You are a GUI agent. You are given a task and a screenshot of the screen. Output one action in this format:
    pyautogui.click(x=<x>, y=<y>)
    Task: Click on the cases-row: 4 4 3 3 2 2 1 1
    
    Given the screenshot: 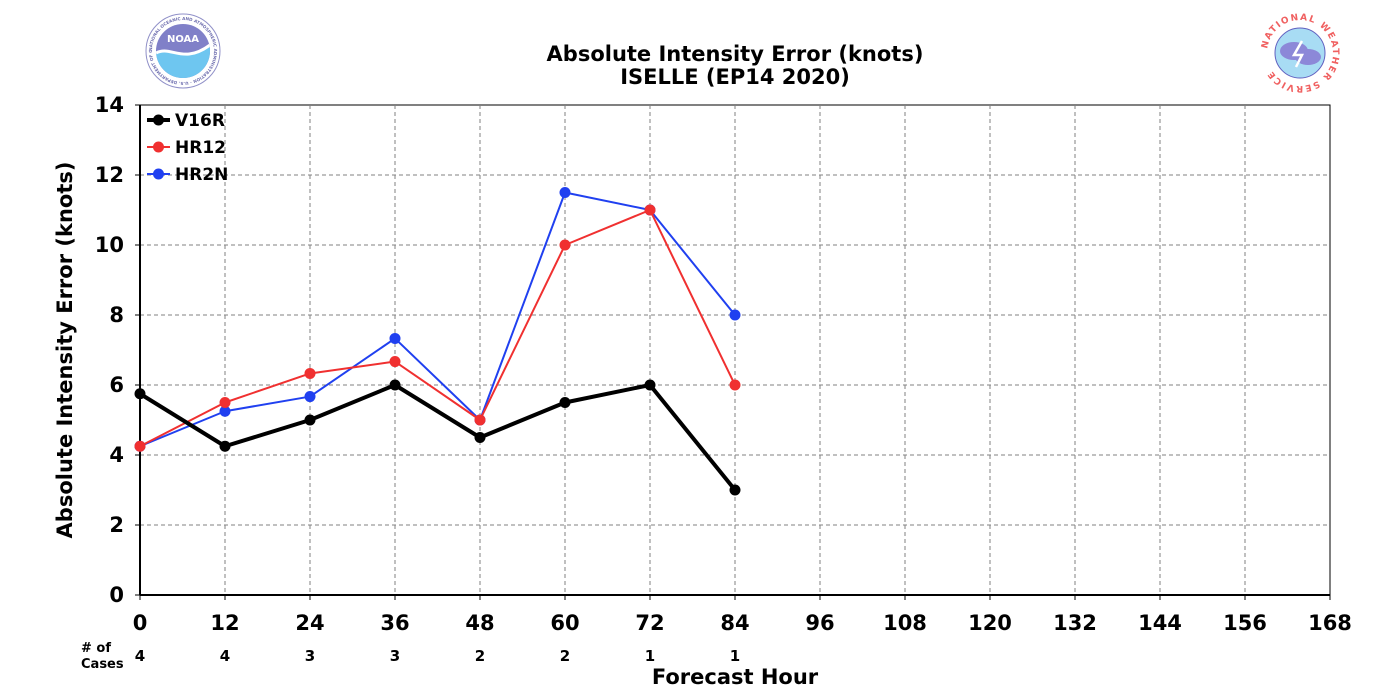 What is the action you would take?
    pyautogui.click(x=437, y=656)
    